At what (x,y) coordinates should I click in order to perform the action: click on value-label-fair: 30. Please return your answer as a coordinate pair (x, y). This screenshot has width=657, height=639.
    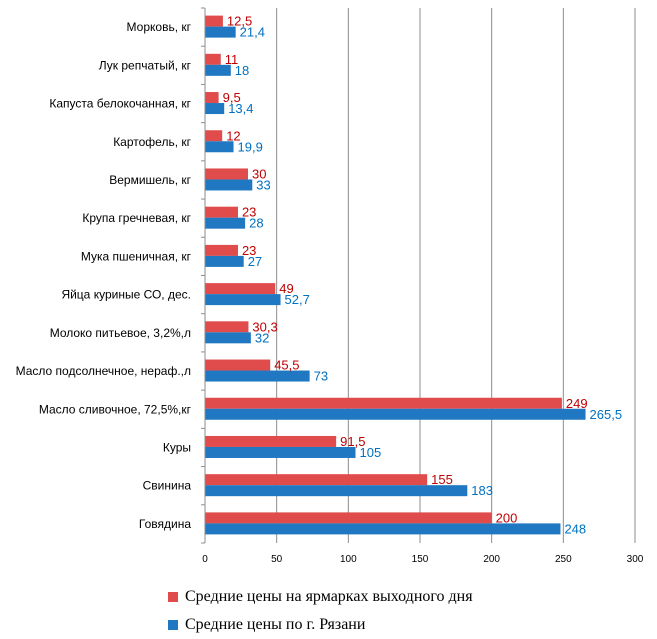
    Looking at the image, I should click on (259, 173).